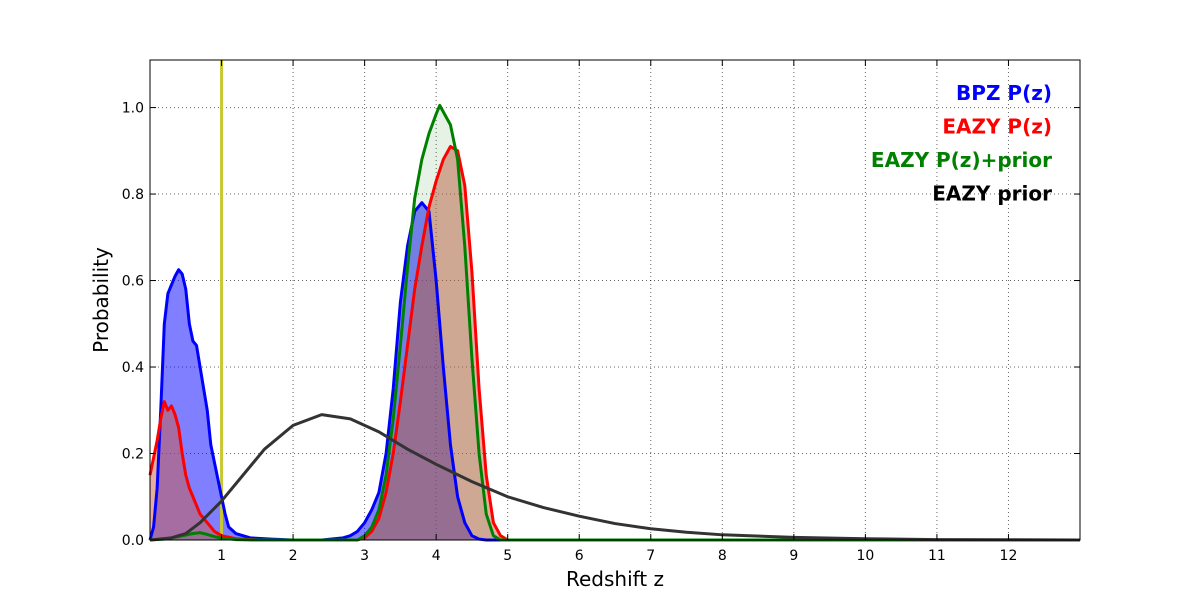 The image size is (1200, 600). What do you see at coordinates (1009, 556) in the screenshot?
I see `x-tick-label: 12` at bounding box center [1009, 556].